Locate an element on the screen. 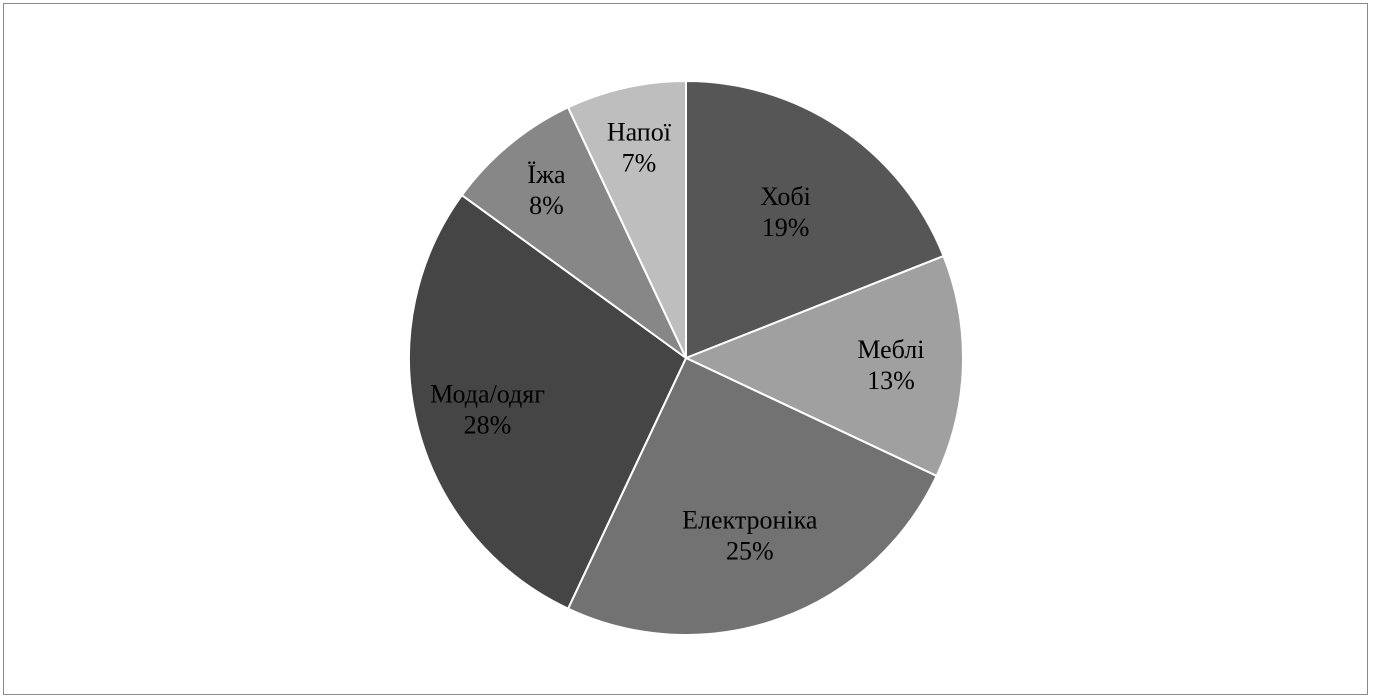  slice-category-label: Напої is located at coordinates (639, 132).